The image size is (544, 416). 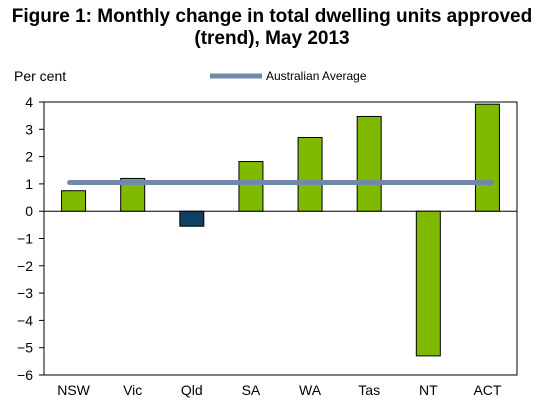 What do you see at coordinates (25, 239) in the screenshot?
I see `y-tick-label: −1` at bounding box center [25, 239].